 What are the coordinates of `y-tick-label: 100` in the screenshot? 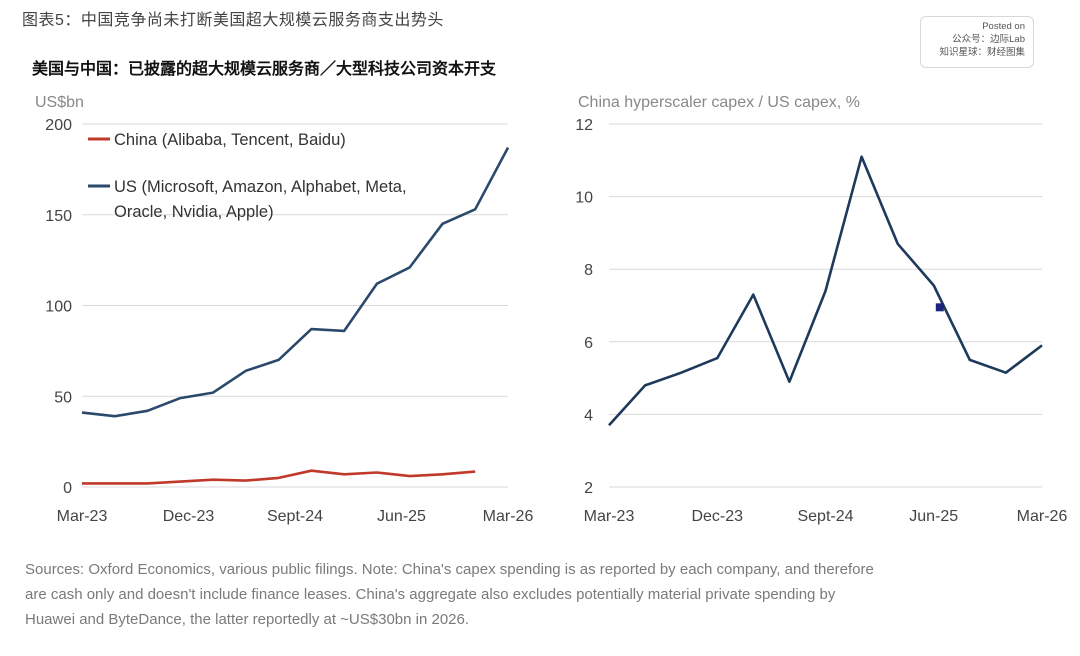 It's located at (58, 307).